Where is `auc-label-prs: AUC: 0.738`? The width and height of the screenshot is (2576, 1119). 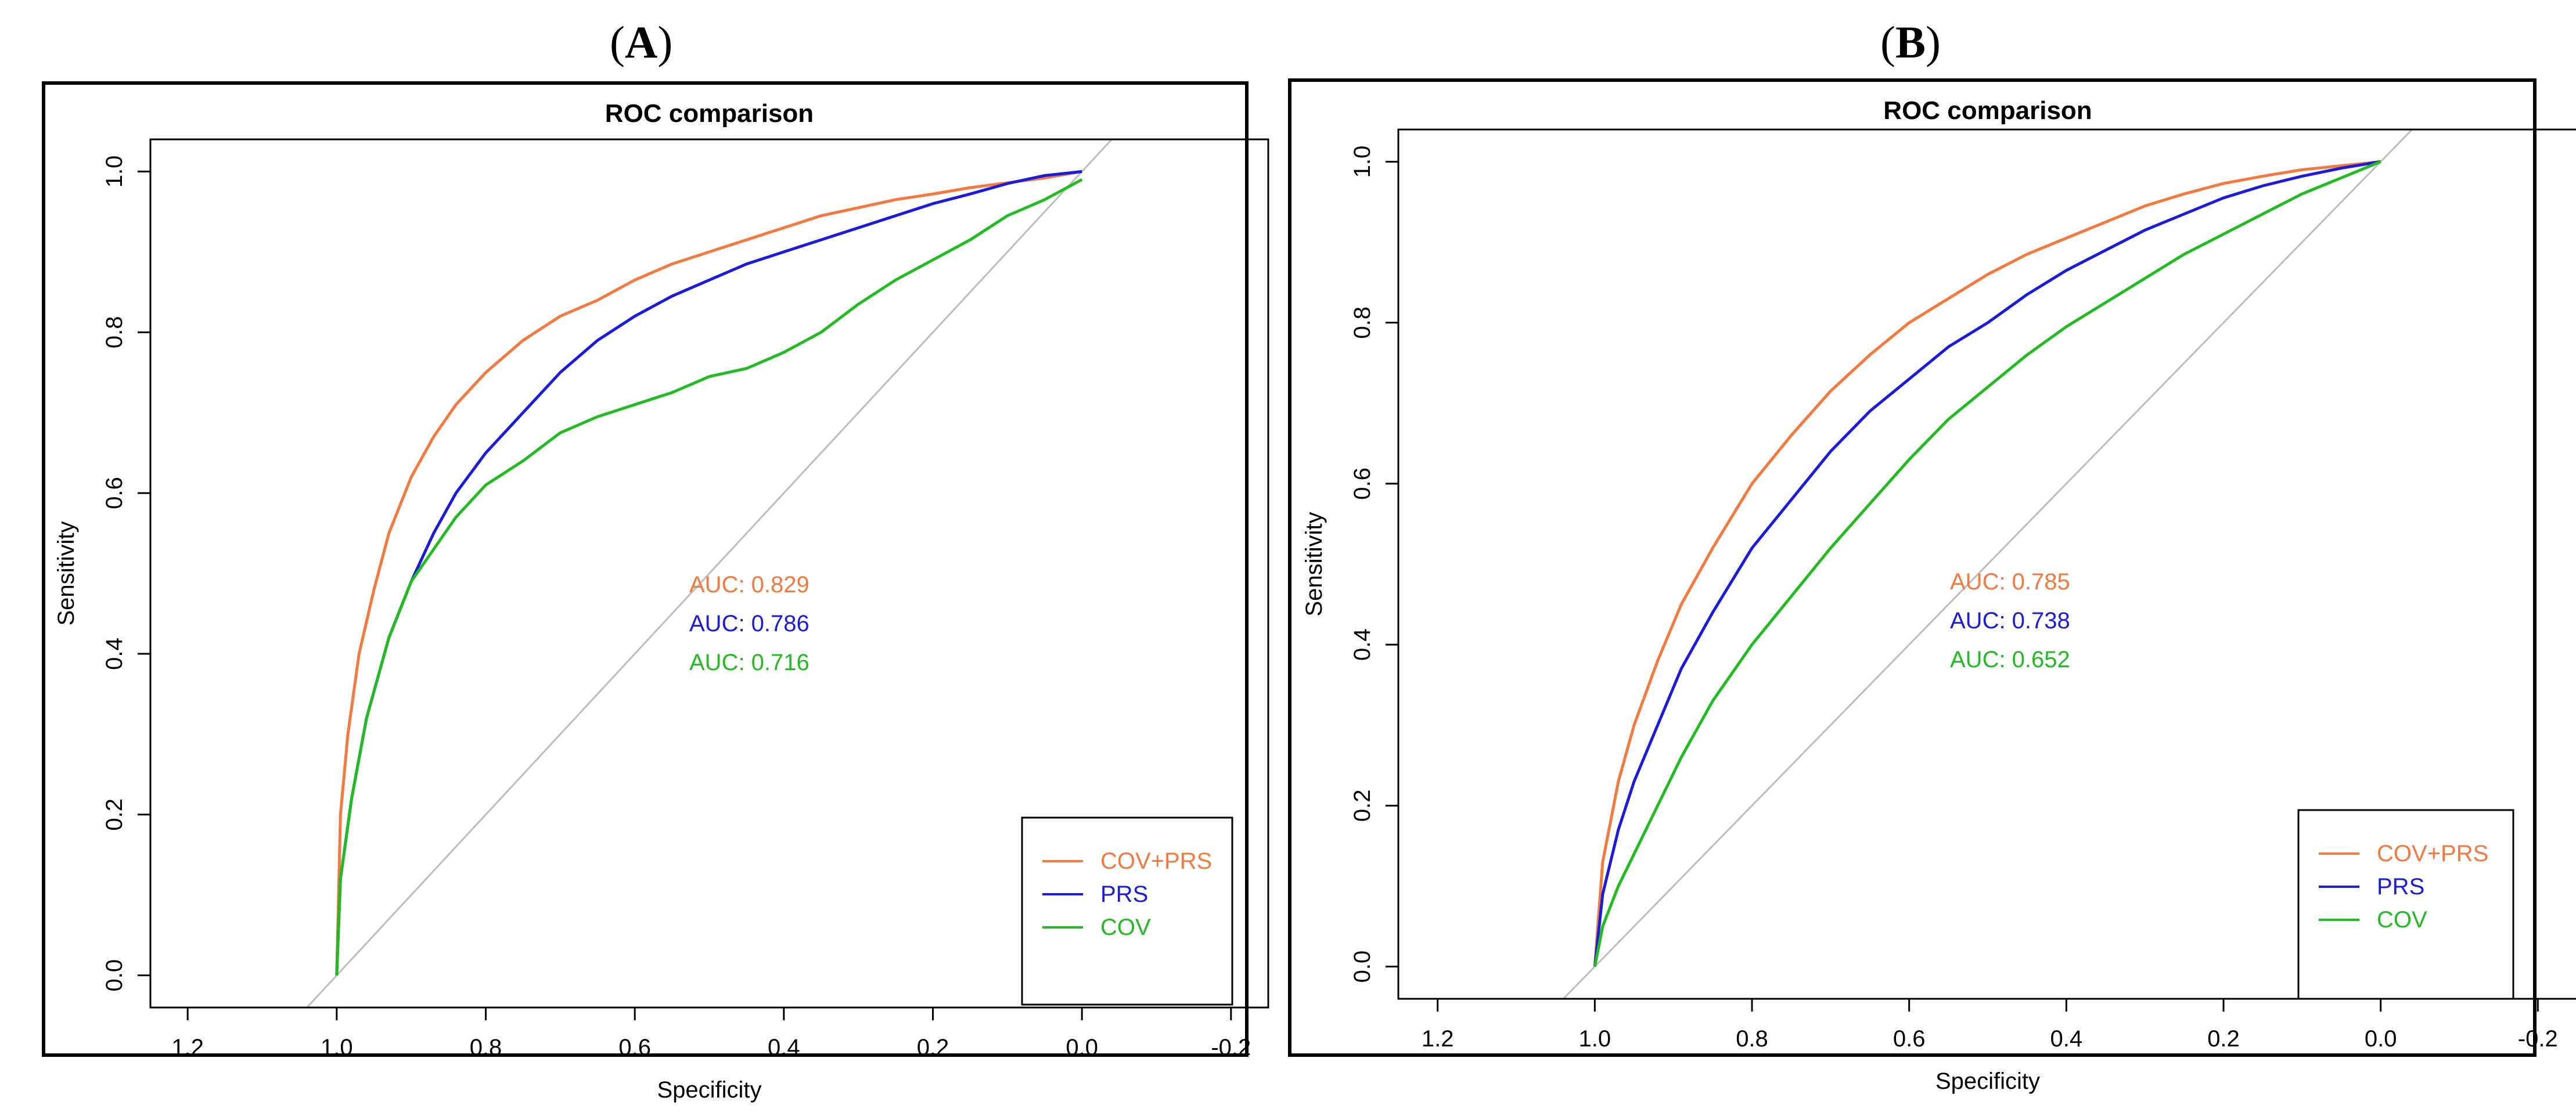
auc-label-prs: AUC: 0.738 is located at coordinates (2010, 621).